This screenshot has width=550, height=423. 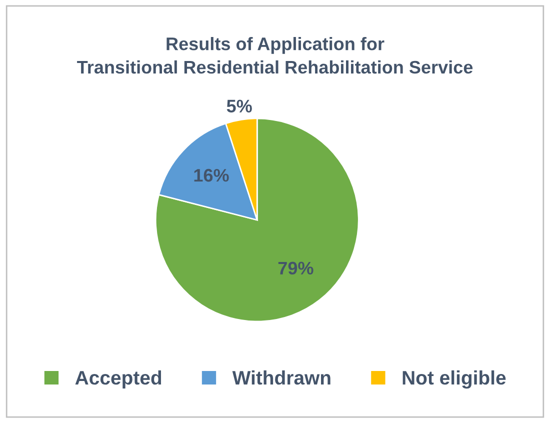 I want to click on chart-title: Results of Application for Transitional Residential Rehabilitation Service, so click(x=275, y=55).